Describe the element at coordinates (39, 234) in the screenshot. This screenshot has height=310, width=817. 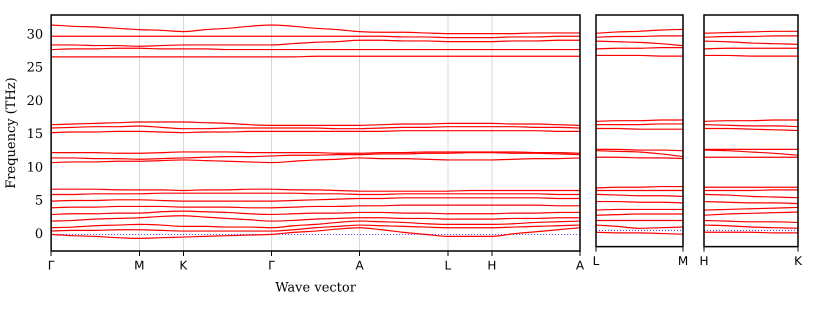
I see `y-tick-label: 0` at that location.